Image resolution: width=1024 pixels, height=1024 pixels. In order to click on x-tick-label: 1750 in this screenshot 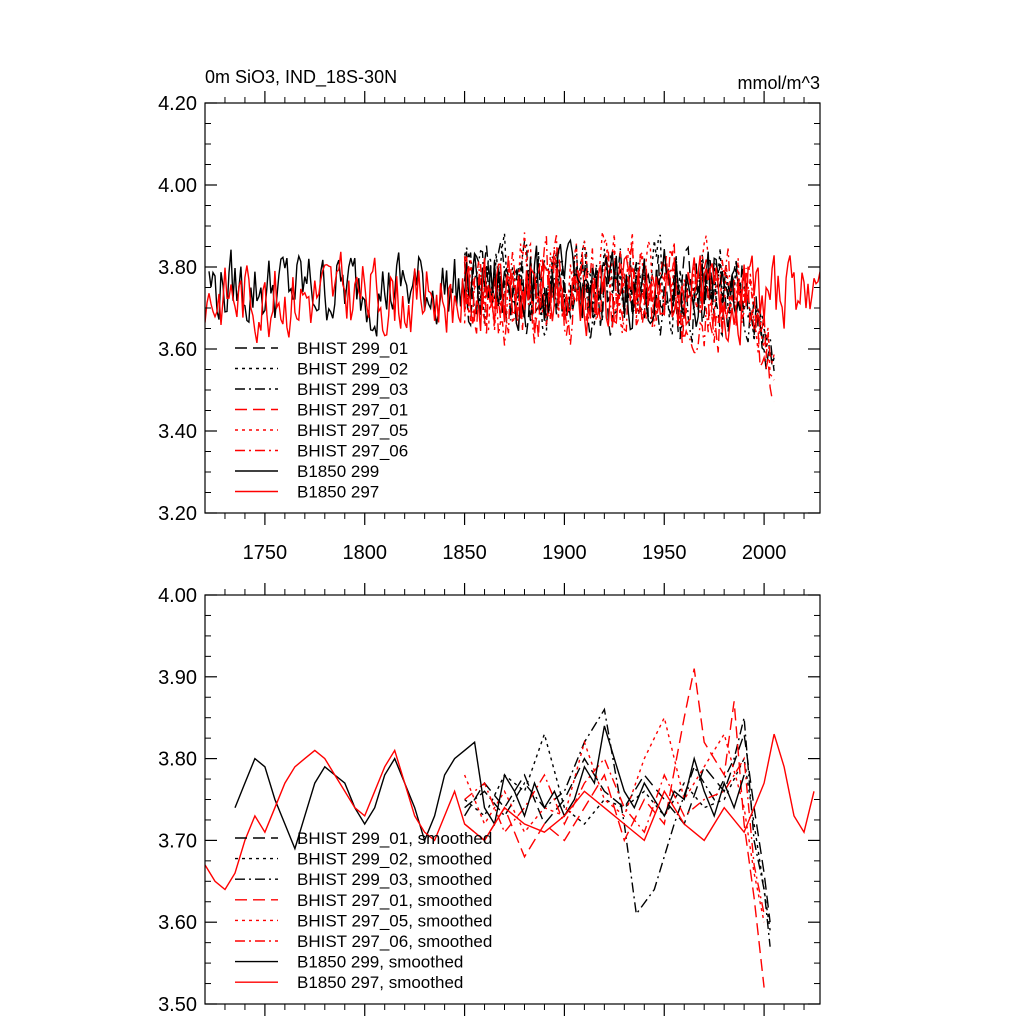, I will do `click(265, 553)`.